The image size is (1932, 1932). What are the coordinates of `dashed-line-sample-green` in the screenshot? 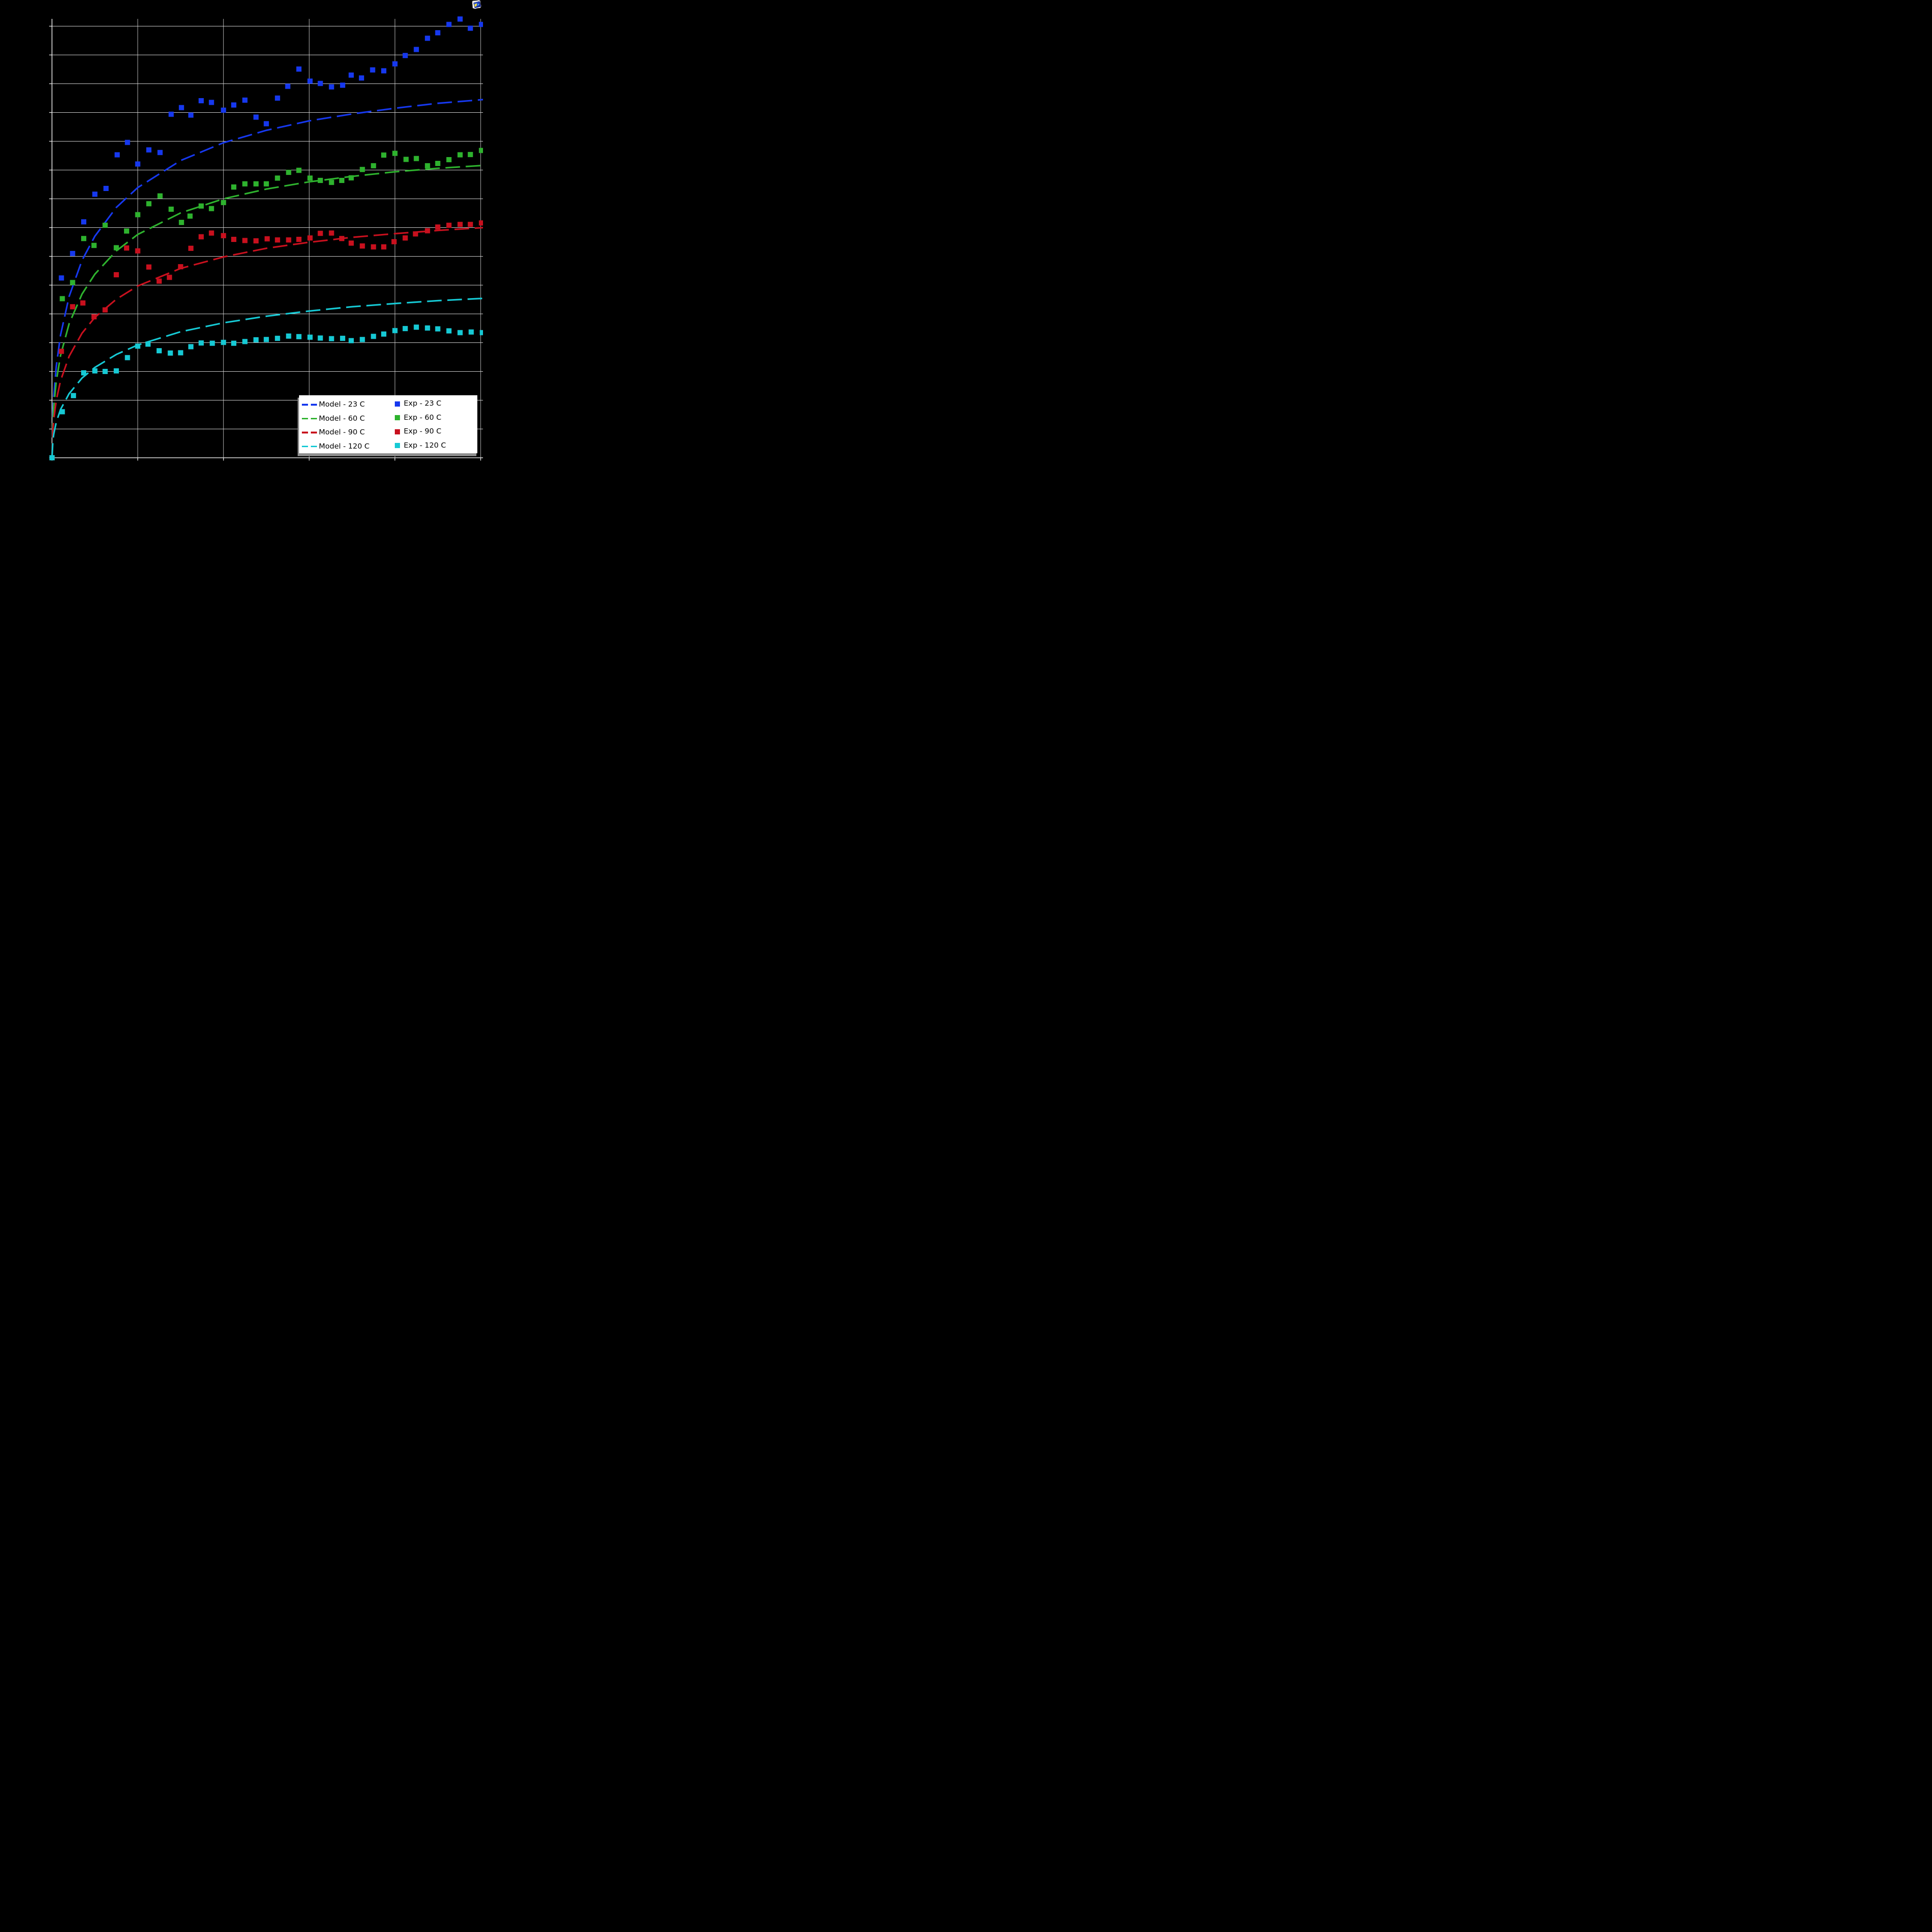 It's located at (309, 418).